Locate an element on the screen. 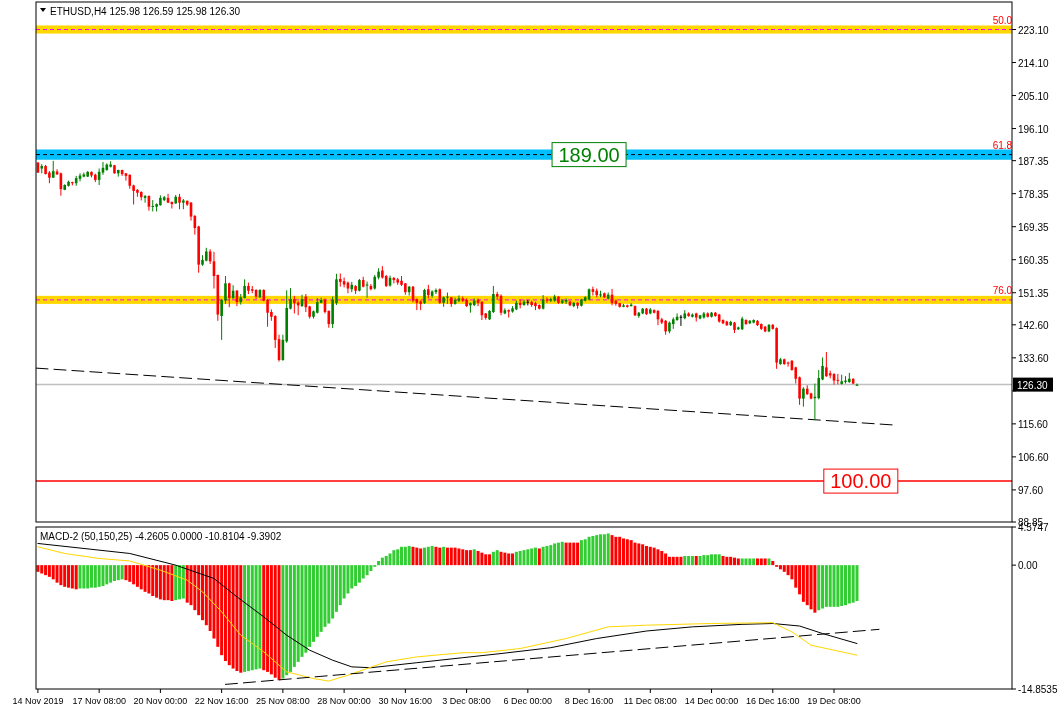  x-tick-label: 8 Dec 16:00 is located at coordinates (589, 701).